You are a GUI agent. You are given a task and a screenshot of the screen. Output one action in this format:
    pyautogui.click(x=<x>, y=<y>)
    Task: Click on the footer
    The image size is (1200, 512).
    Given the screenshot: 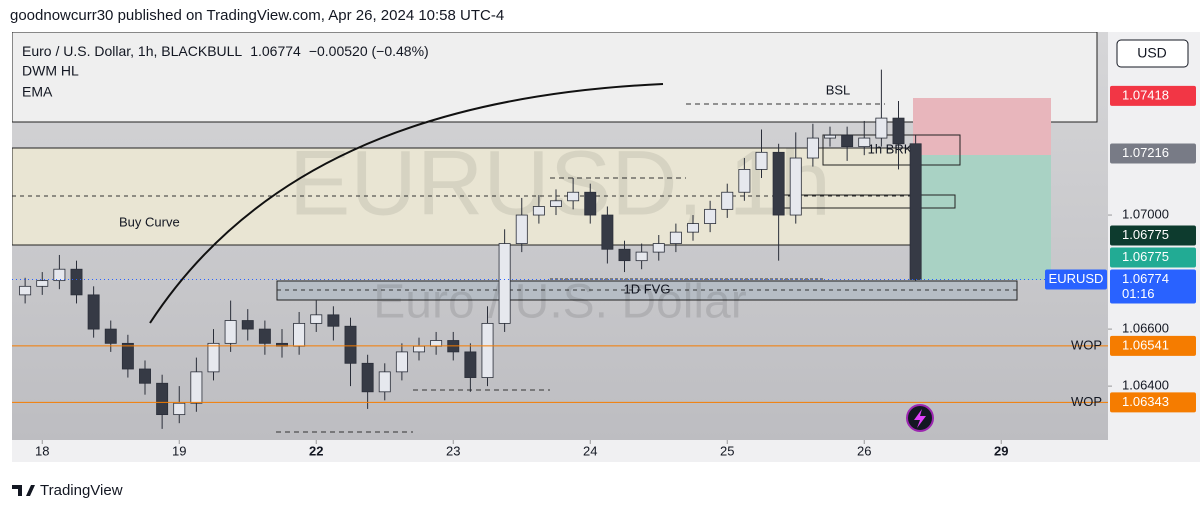 What is the action you would take?
    pyautogui.click(x=600, y=487)
    